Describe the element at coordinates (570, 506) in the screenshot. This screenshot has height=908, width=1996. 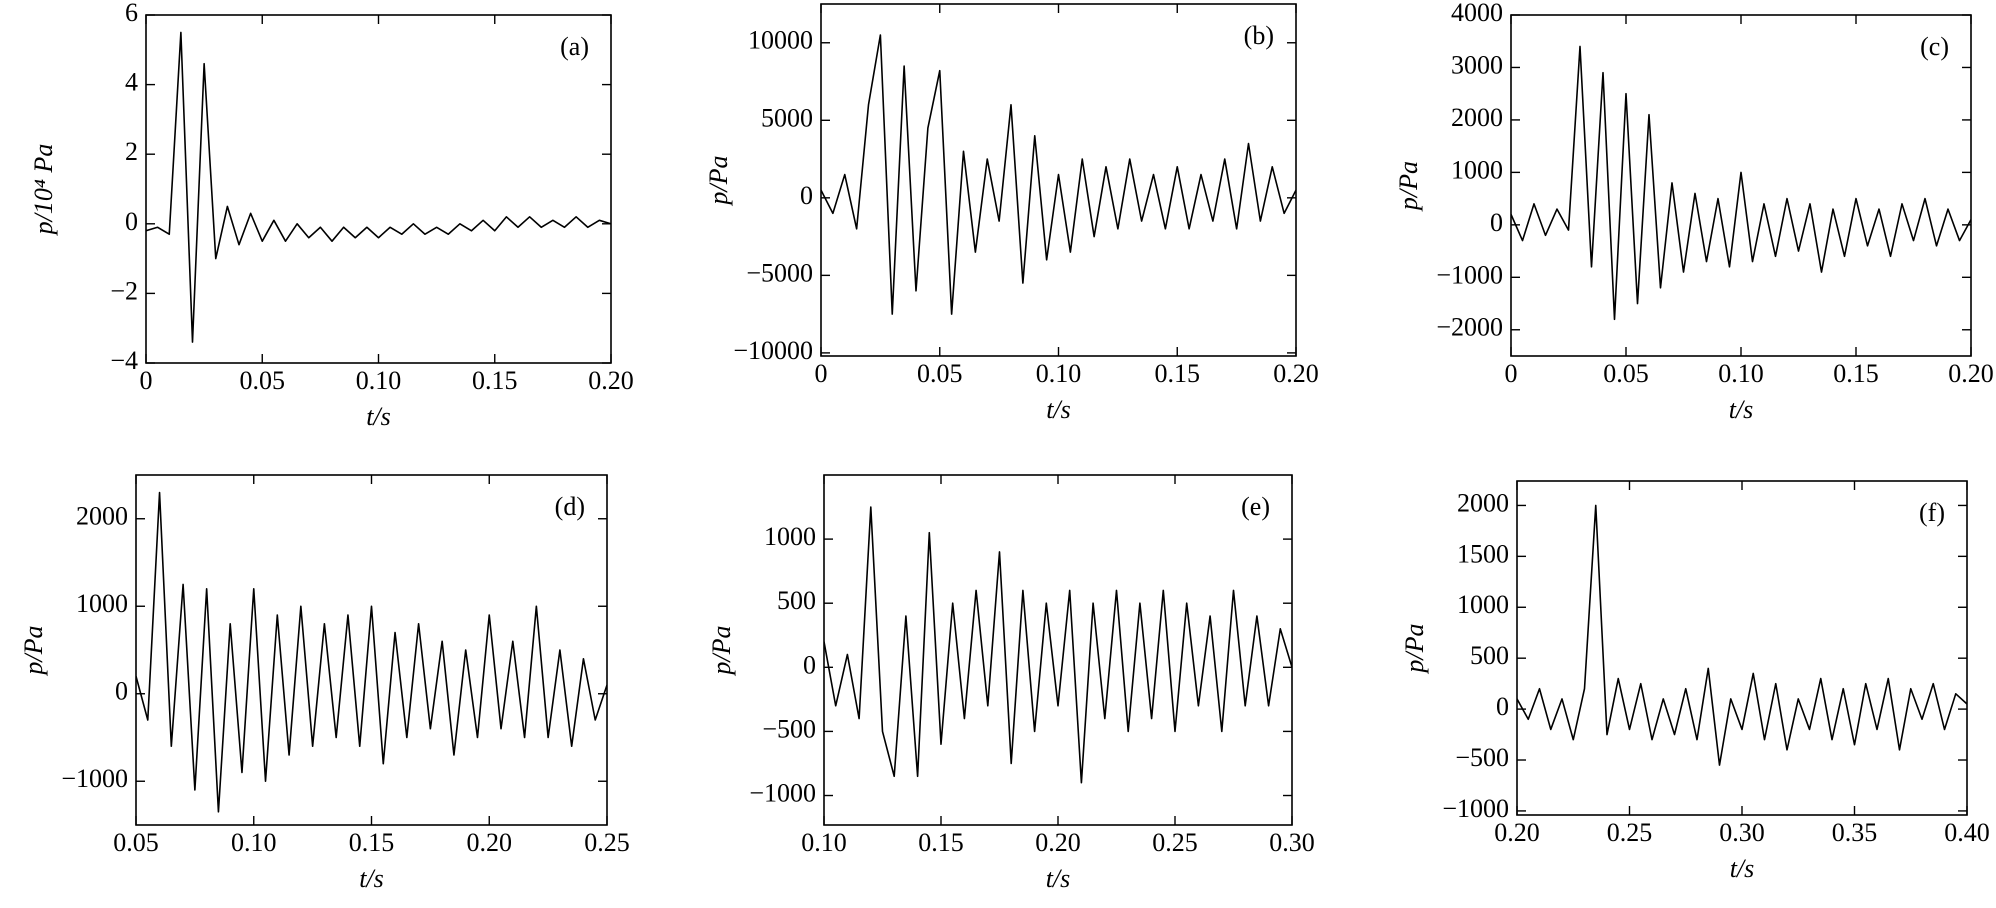
I see `panel-annotation: (d)` at that location.